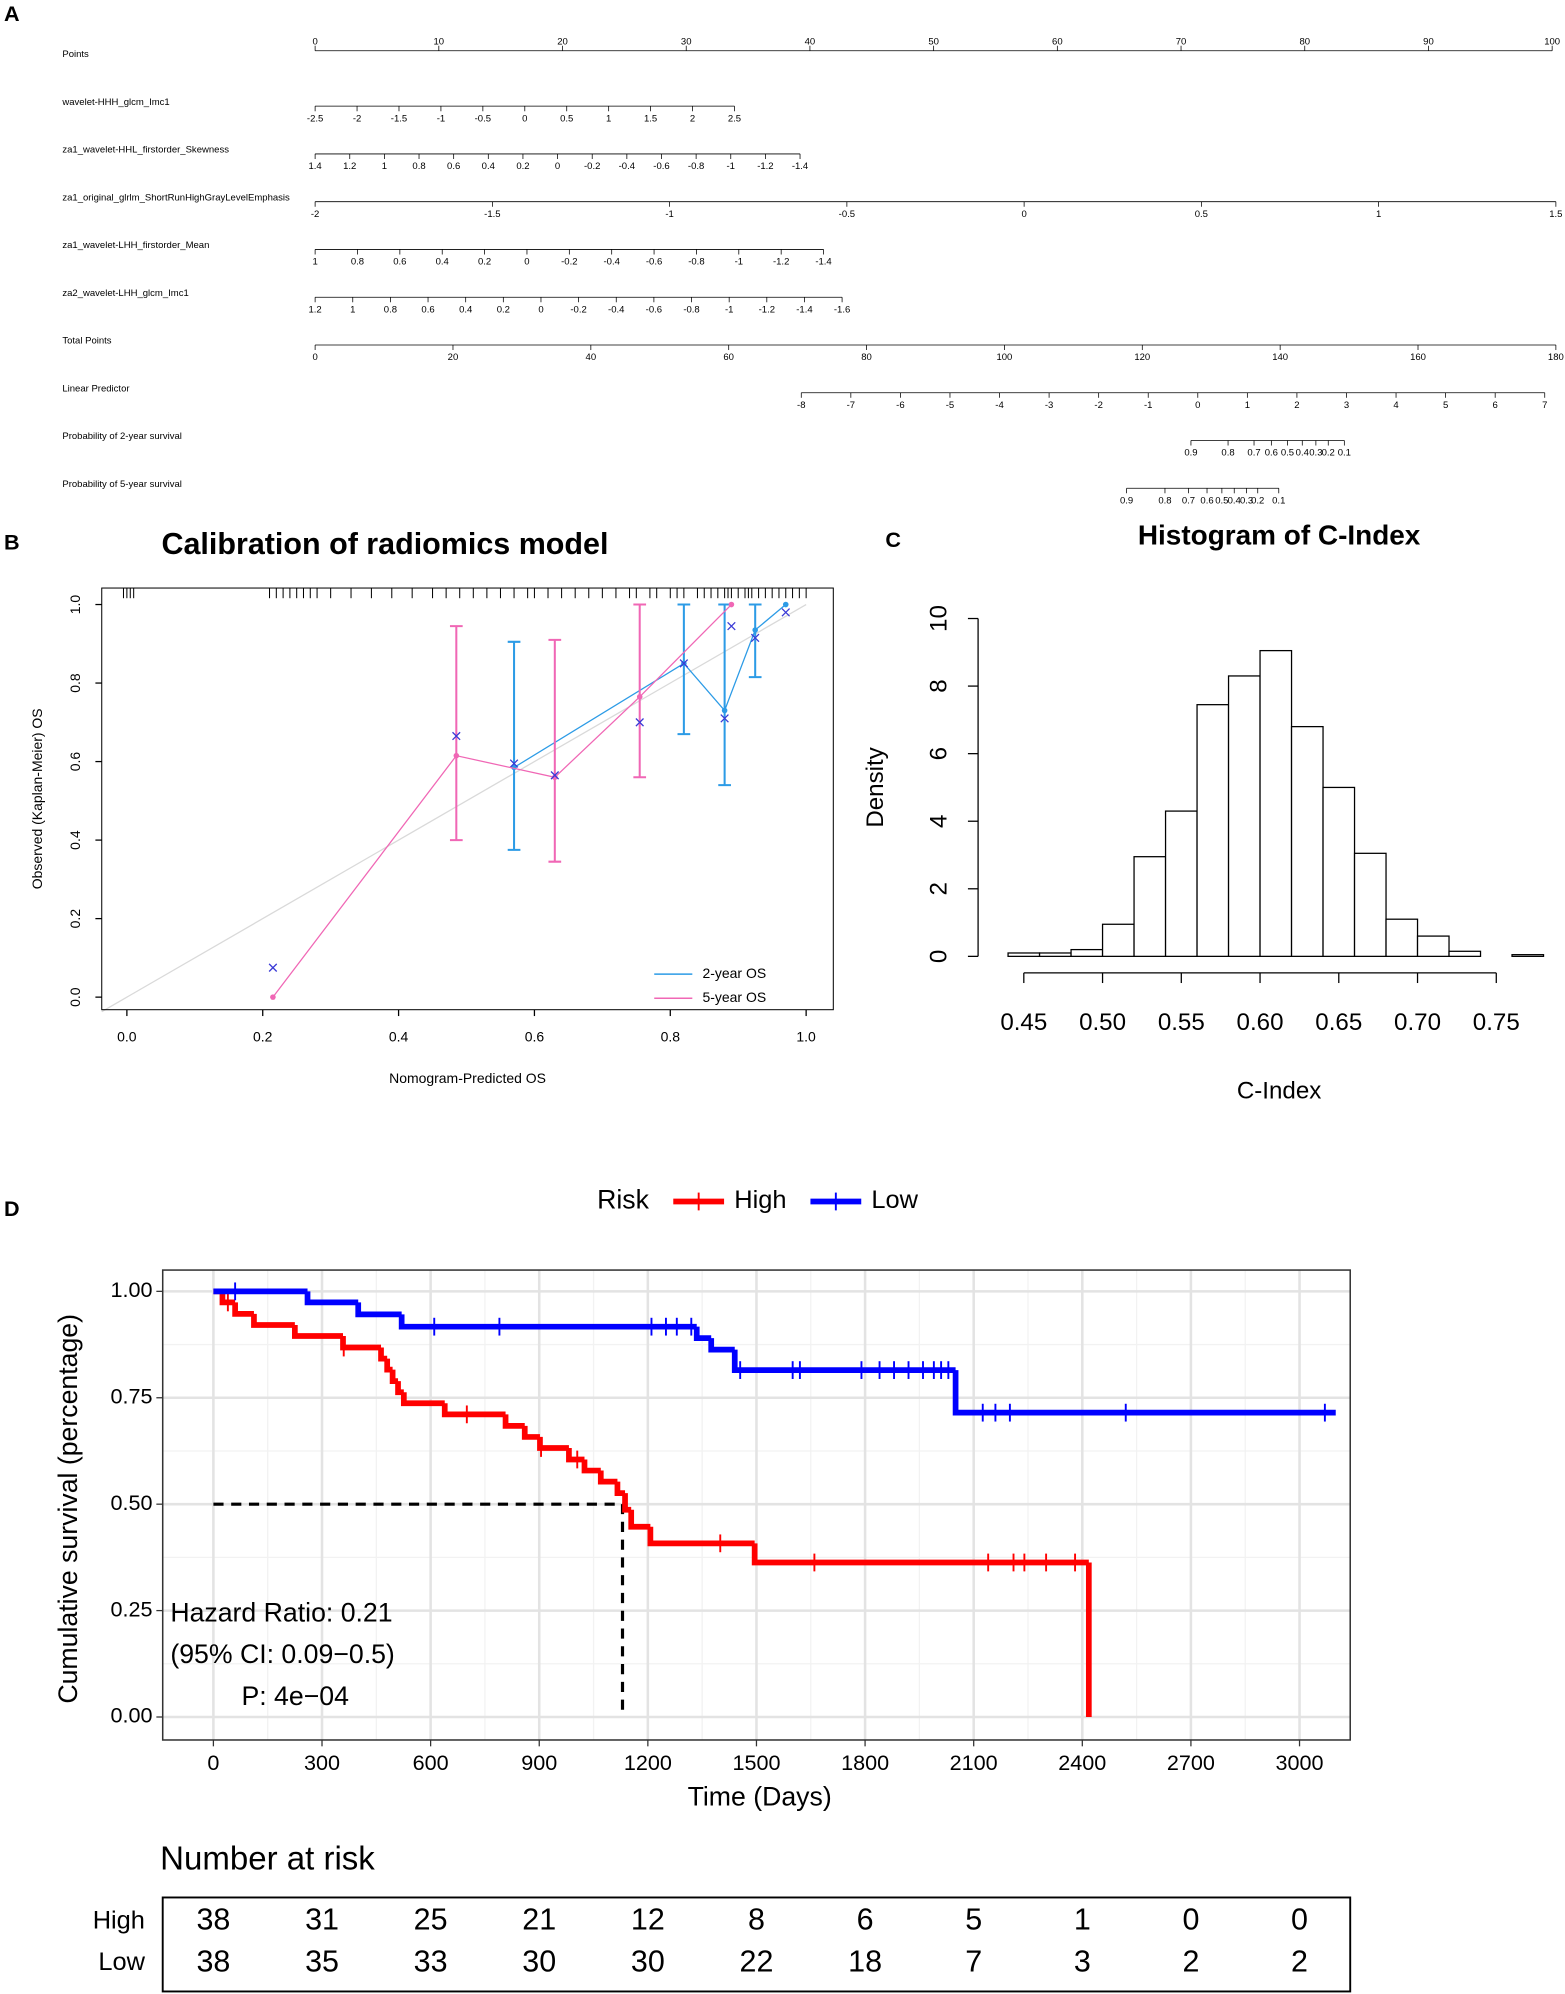 This screenshot has width=1565, height=1994. Describe the element at coordinates (938, 888) in the screenshot. I see `y-tick-label: 2` at that location.